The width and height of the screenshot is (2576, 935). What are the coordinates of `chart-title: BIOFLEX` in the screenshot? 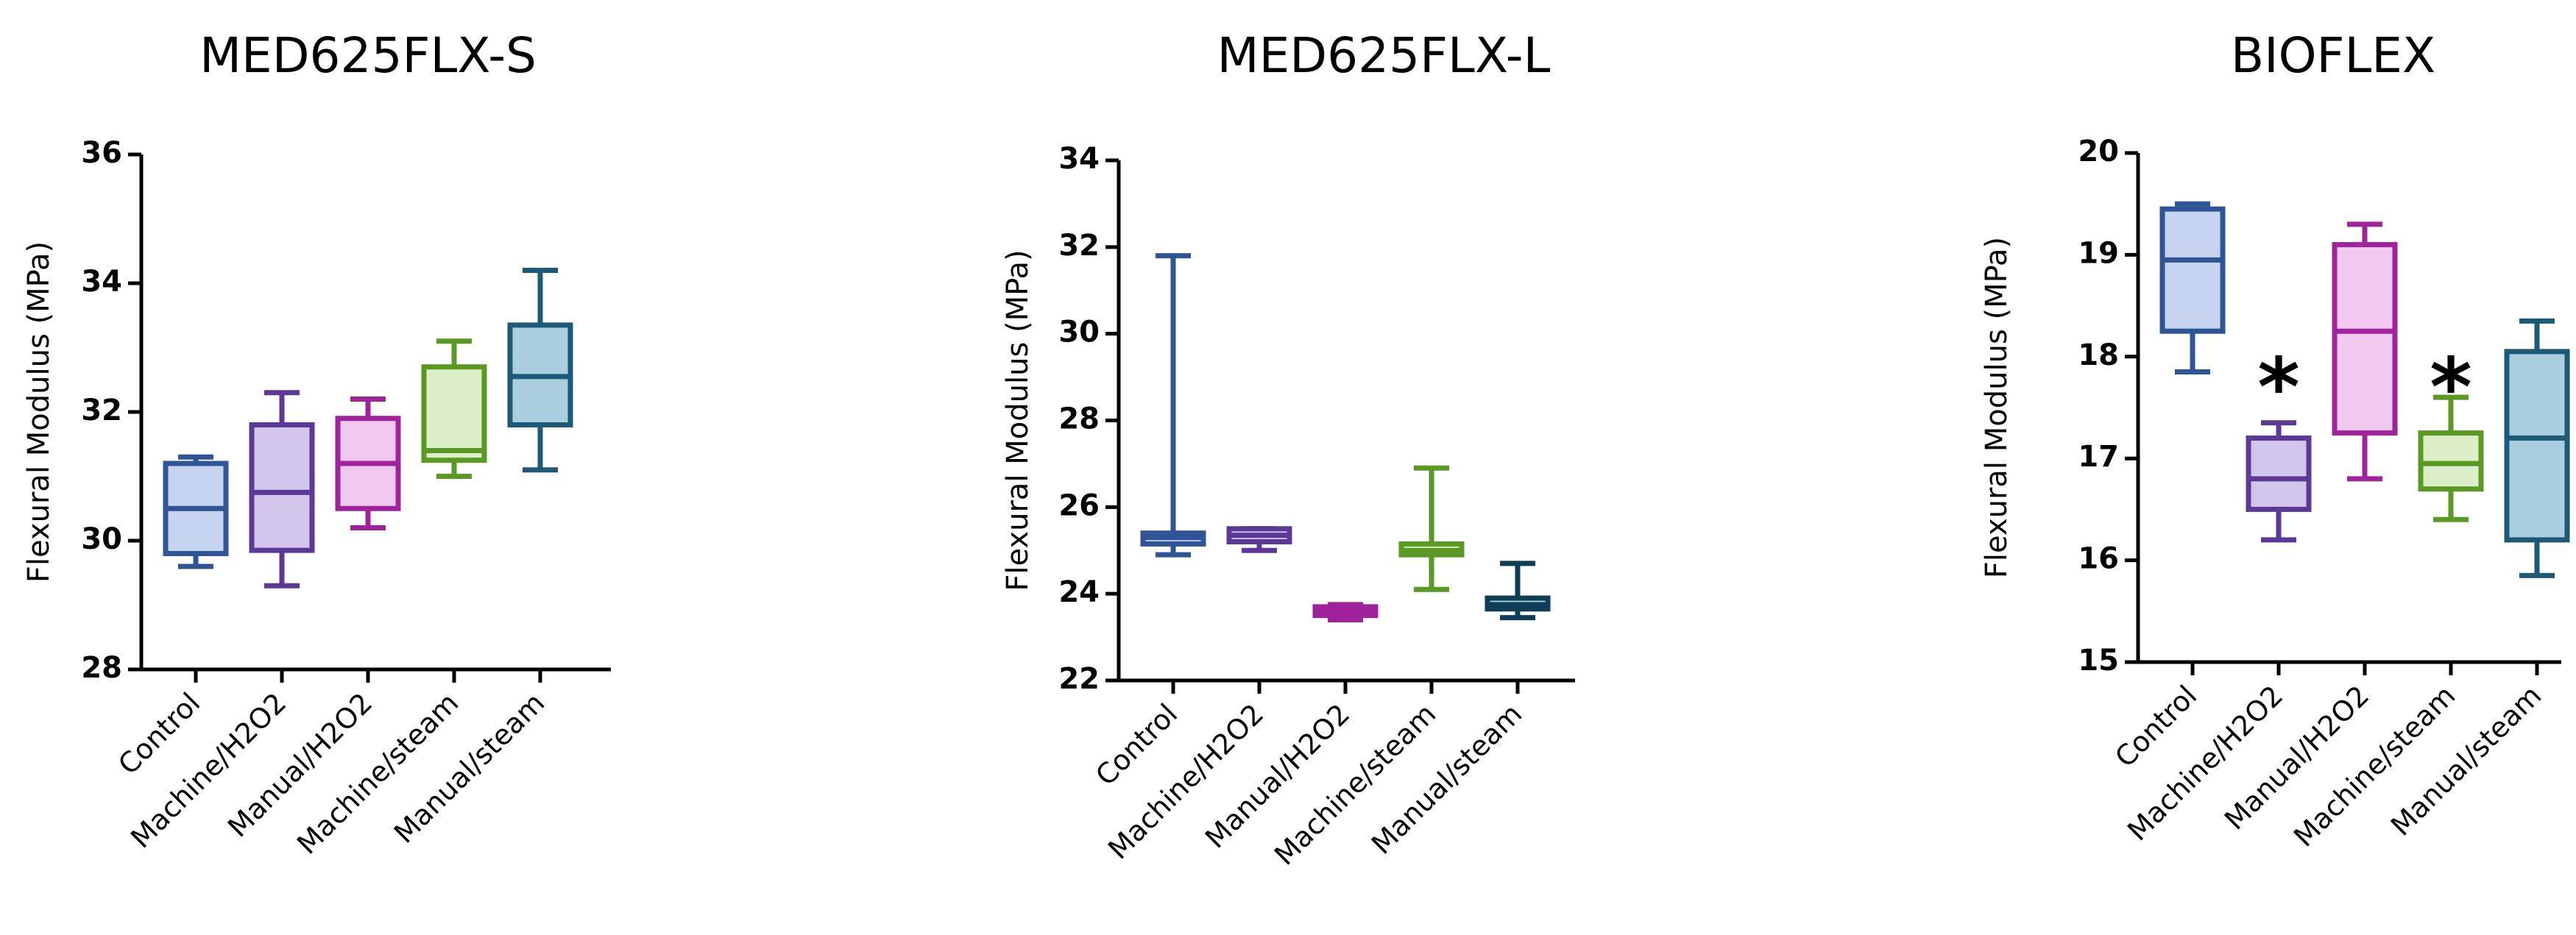 It's located at (2333, 55).